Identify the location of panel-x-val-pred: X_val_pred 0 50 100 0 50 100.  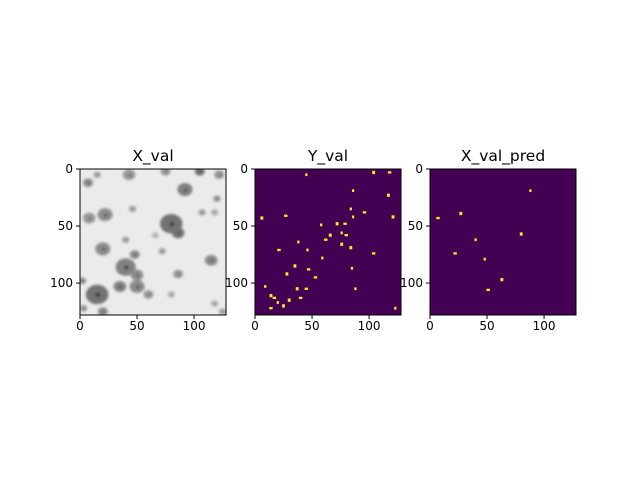
(488, 240).